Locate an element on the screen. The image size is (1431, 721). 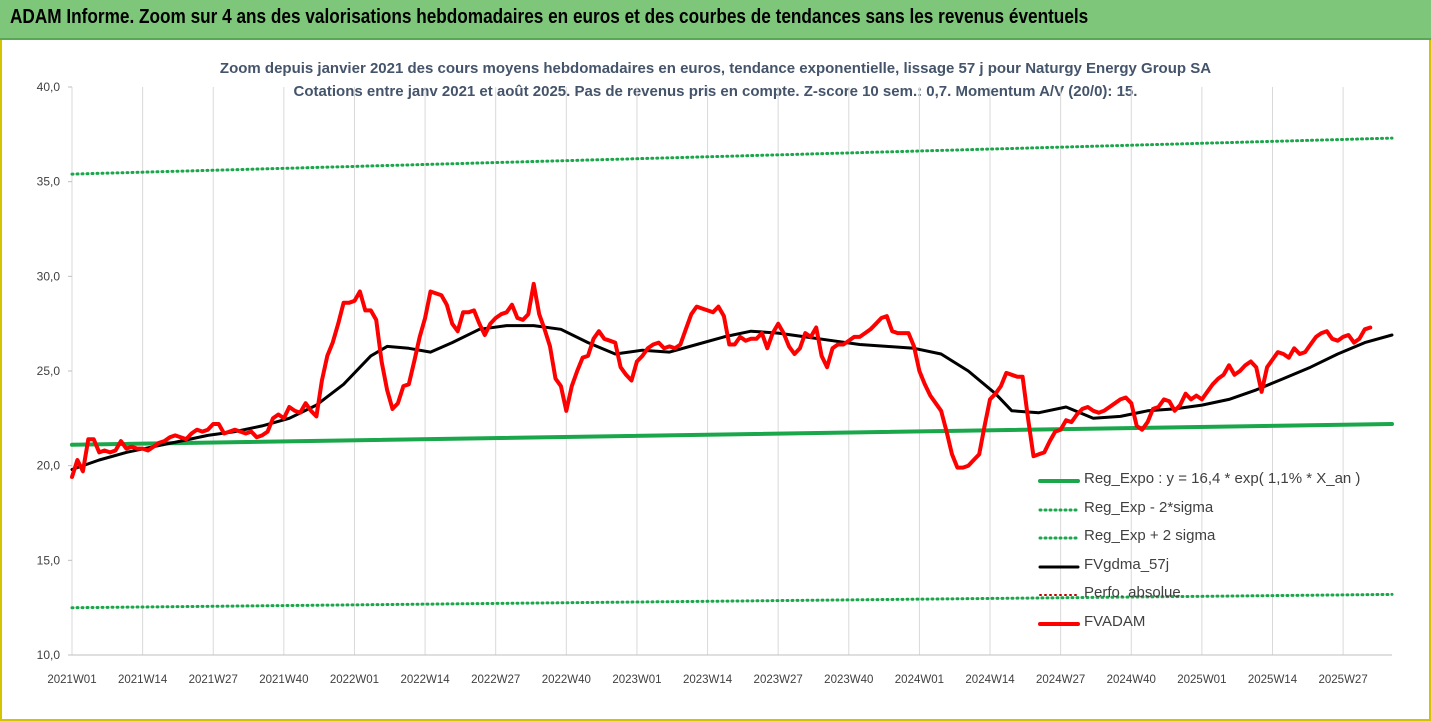
y-tick-label: 40,0 is located at coordinates (49, 87).